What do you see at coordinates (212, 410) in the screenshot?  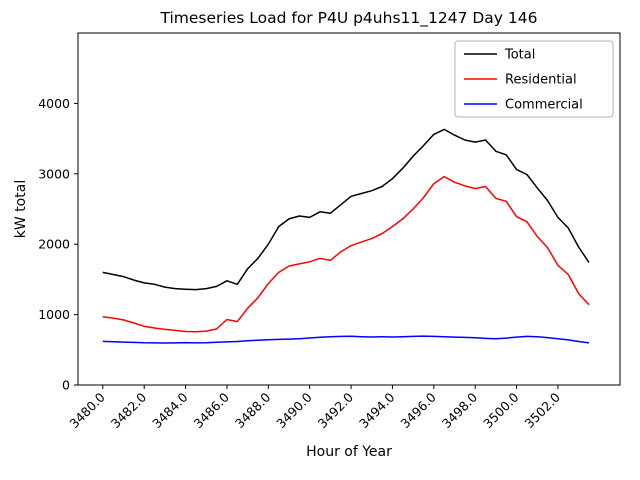 I see `x-tick-label: 3486.0` at bounding box center [212, 410].